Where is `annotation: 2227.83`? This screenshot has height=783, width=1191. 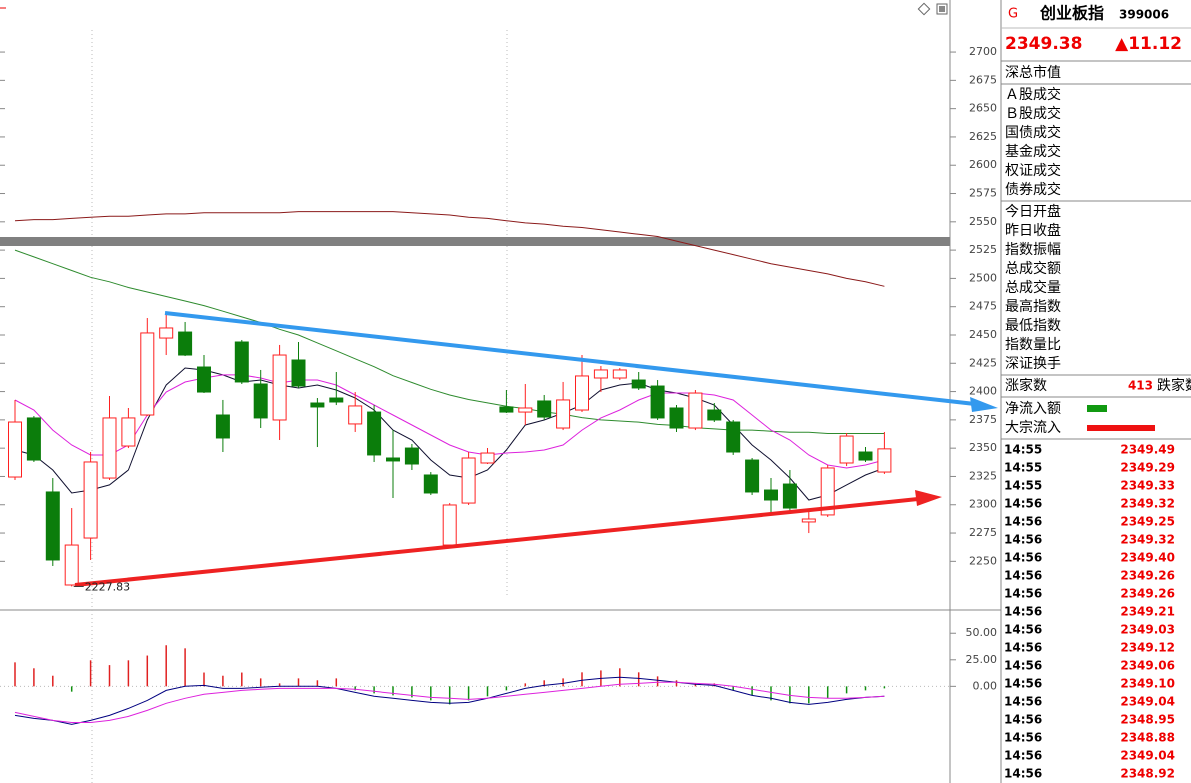
annotation: 2227.83 is located at coordinates (108, 586).